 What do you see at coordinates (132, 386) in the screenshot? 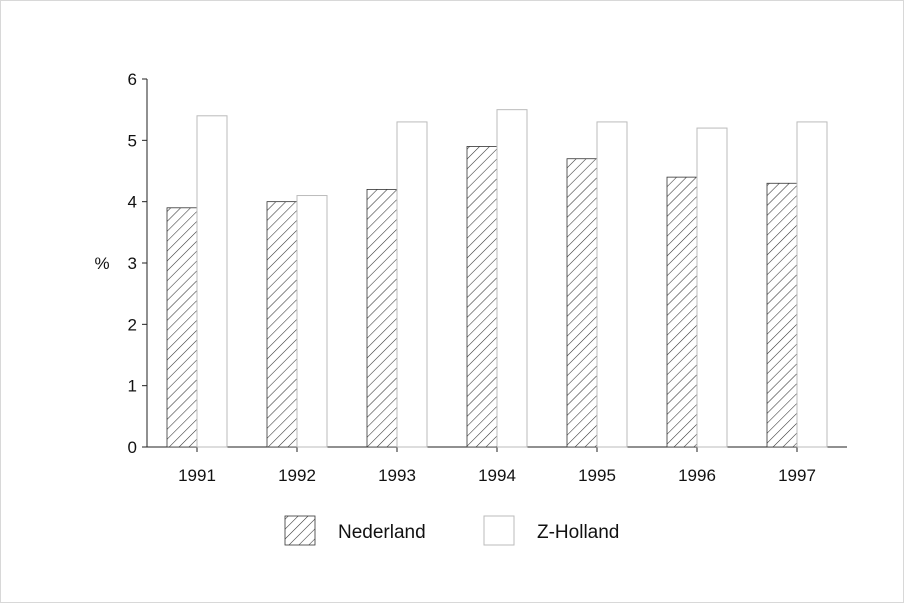
I see `y-tick-label: 1` at bounding box center [132, 386].